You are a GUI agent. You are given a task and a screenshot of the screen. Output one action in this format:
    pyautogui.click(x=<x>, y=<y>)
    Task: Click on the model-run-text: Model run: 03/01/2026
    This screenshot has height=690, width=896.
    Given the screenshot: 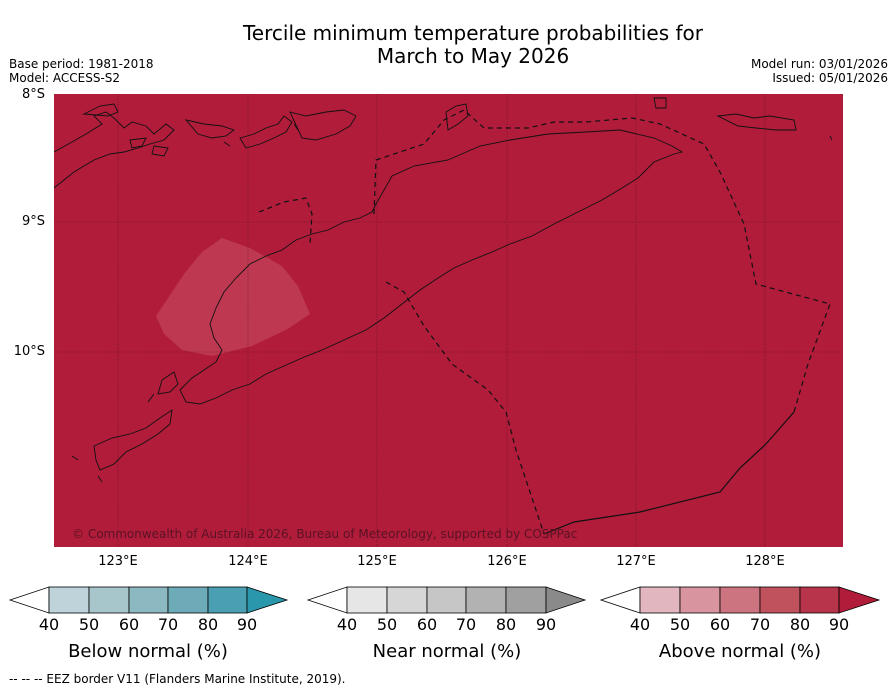 What is the action you would take?
    pyautogui.click(x=819, y=64)
    